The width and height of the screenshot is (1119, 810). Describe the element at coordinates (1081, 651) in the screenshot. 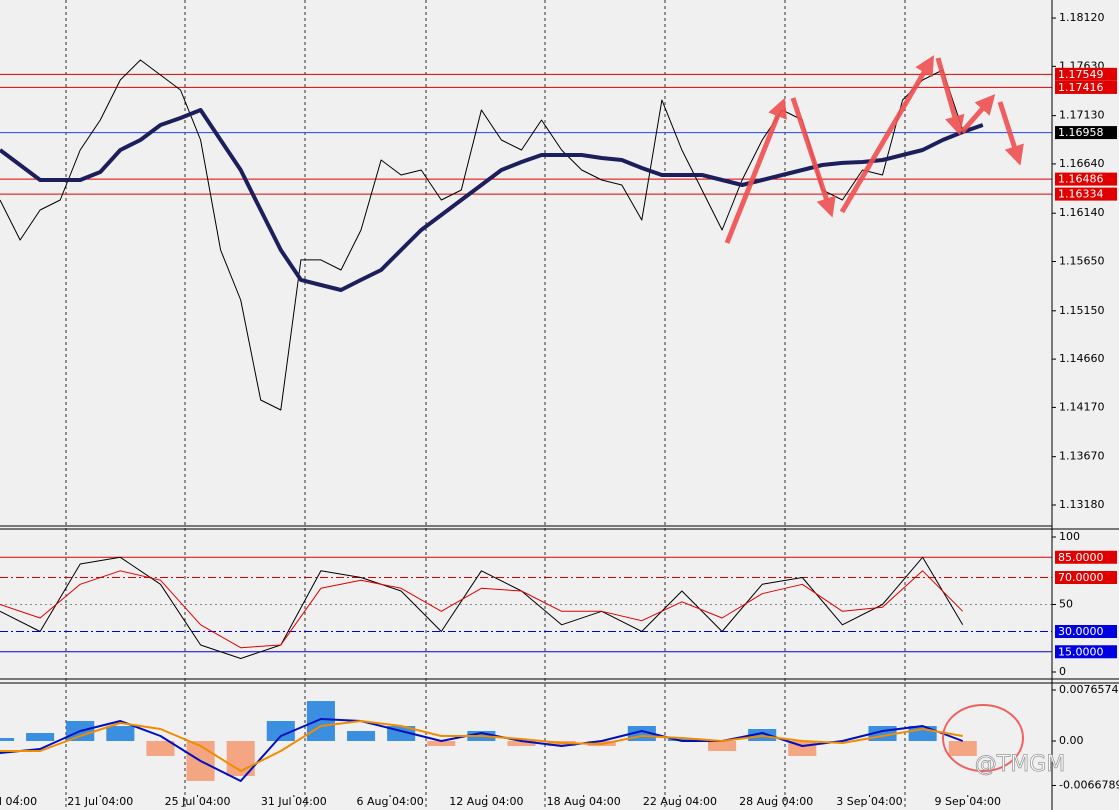

I see `level-label: 15.0000` at that location.